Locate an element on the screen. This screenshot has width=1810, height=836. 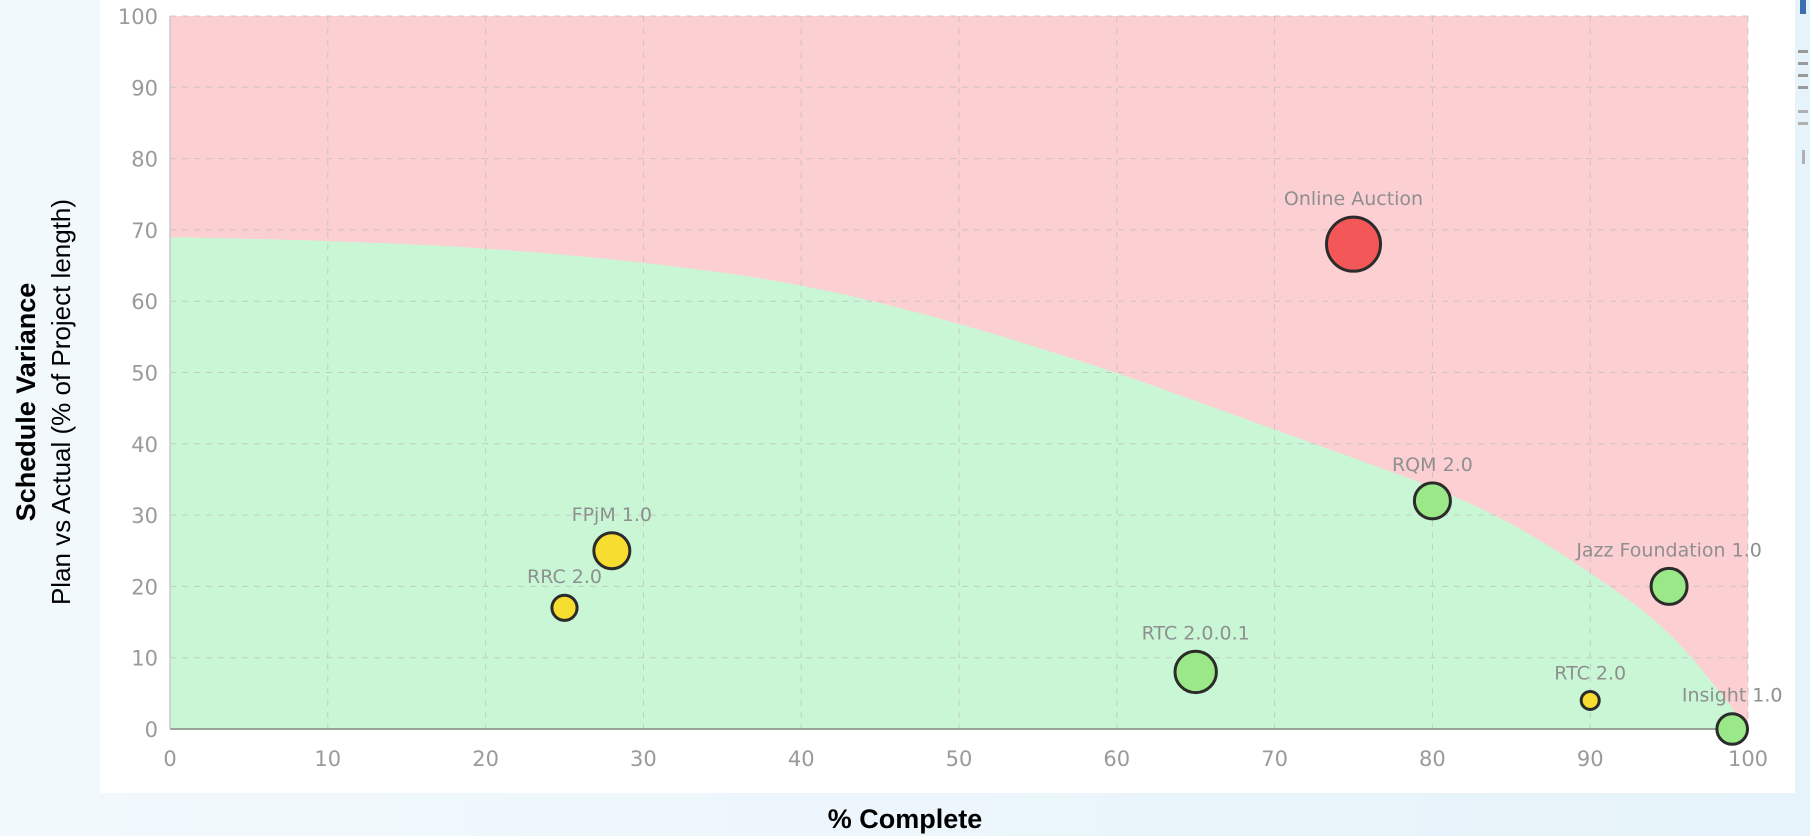
point-label: Insight 1.0 is located at coordinates (1732, 696).